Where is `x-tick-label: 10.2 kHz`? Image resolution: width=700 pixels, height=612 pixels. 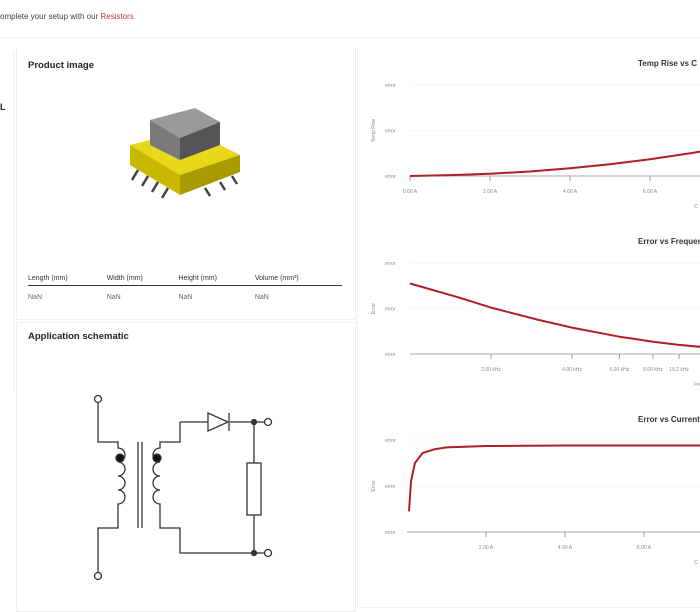
x-tick-label: 10.2 kHz is located at coordinates (679, 370).